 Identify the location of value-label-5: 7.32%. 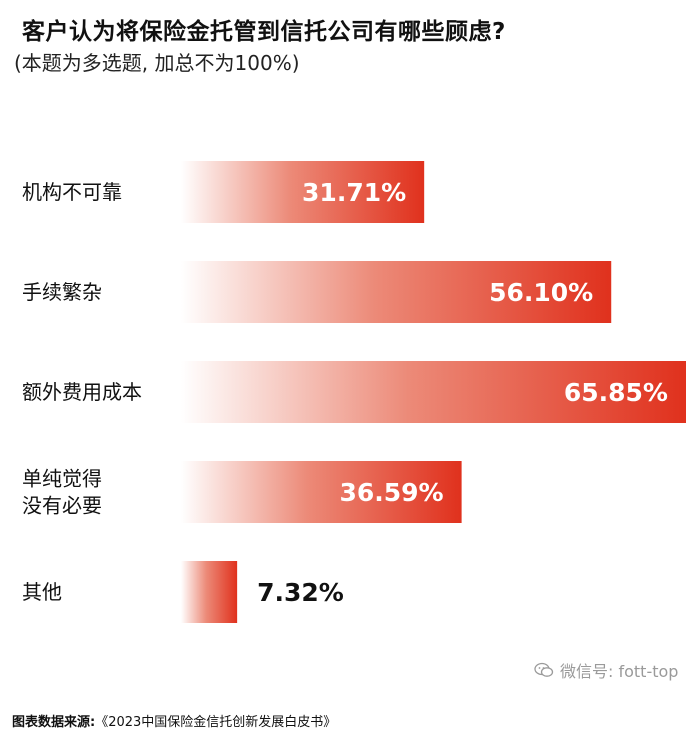
(300, 592).